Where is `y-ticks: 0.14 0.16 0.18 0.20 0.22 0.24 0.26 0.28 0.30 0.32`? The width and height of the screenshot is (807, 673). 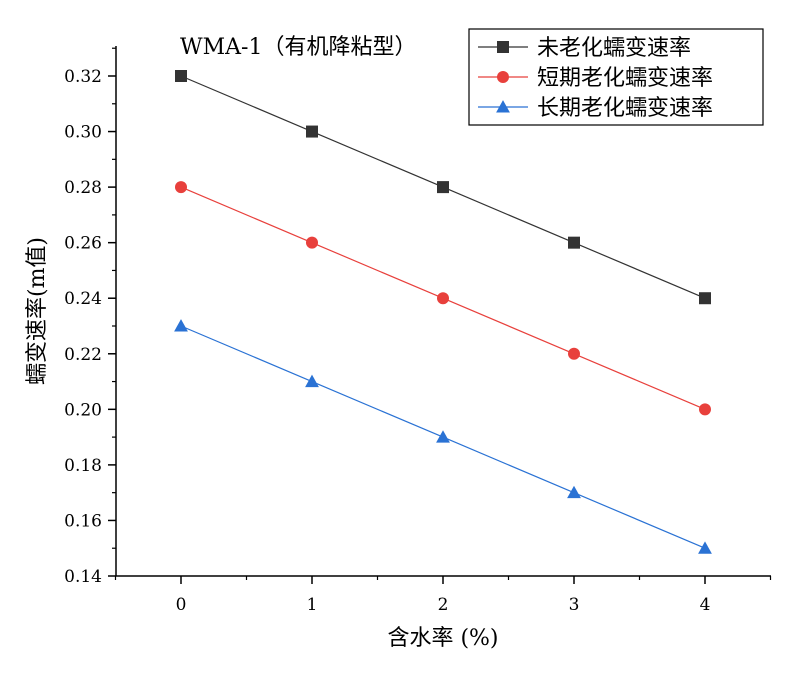 y-ticks: 0.14 0.16 0.18 0.20 0.22 0.24 0.26 0.28 0.30 0.32 is located at coordinates (90, 317).